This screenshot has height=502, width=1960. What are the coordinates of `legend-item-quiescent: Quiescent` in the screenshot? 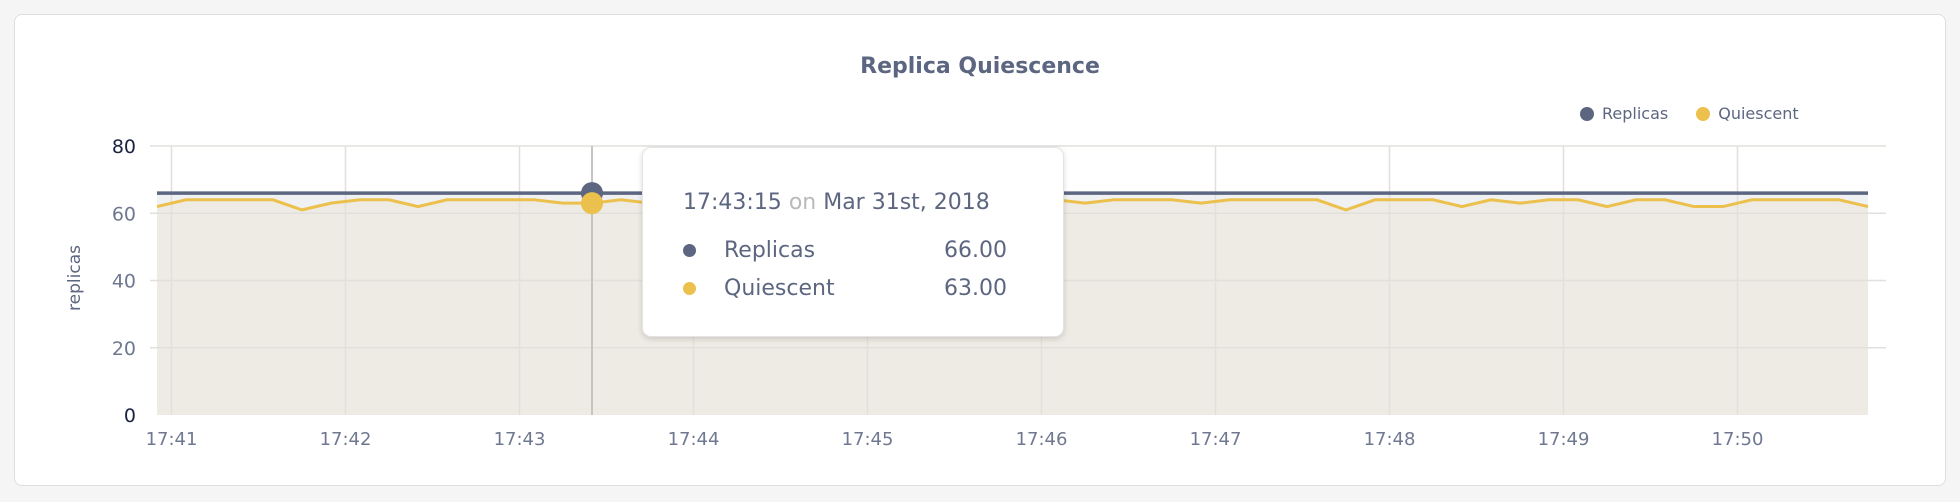 It's located at (1747, 113).